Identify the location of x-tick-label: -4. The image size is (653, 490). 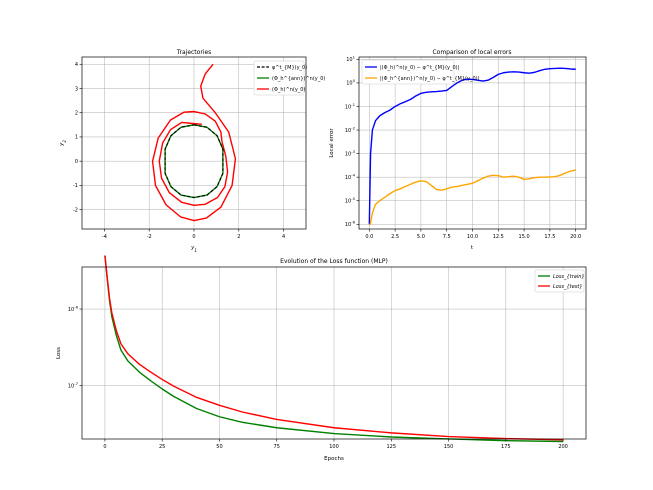
(104, 237).